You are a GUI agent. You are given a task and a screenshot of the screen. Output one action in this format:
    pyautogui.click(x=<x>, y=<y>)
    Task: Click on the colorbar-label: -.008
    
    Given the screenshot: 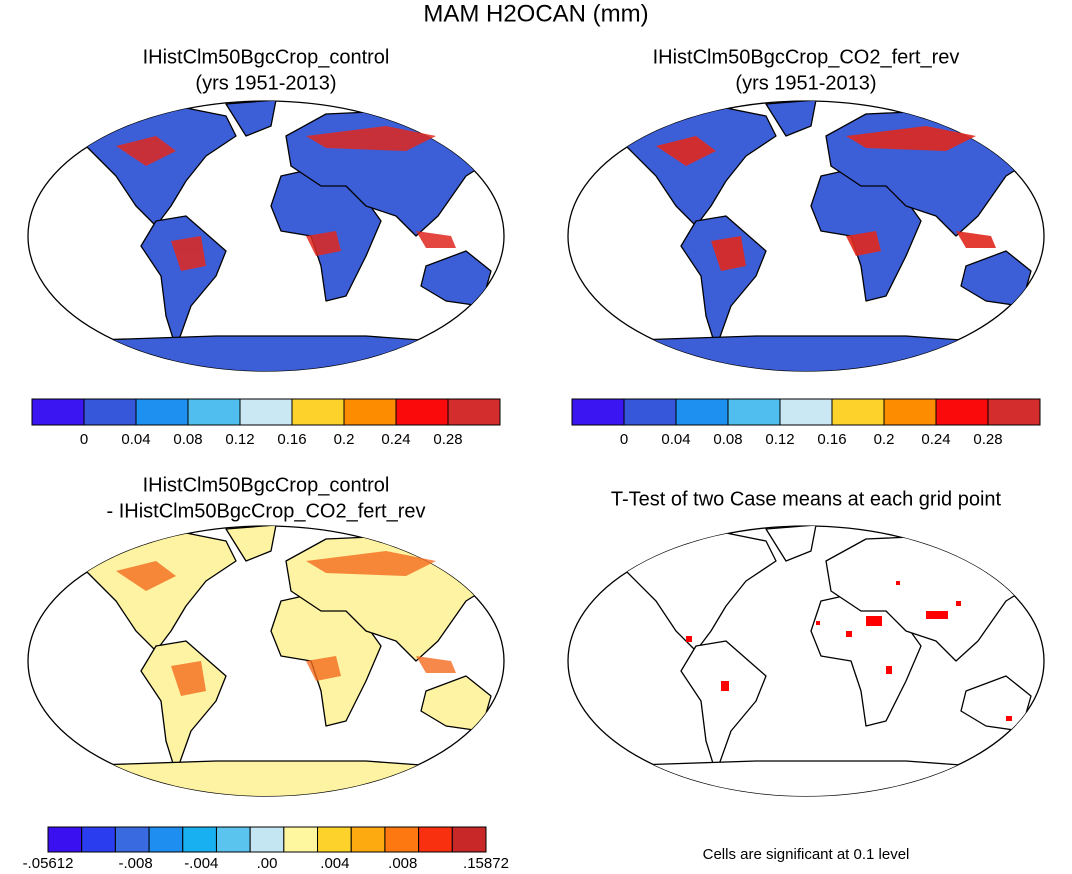 What is the action you would take?
    pyautogui.click(x=135, y=863)
    